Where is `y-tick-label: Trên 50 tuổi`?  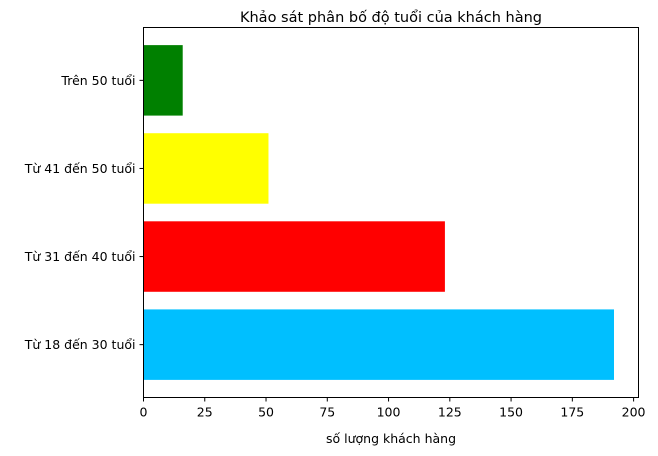 y-tick-label: Trên 50 tuổi is located at coordinates (97, 80).